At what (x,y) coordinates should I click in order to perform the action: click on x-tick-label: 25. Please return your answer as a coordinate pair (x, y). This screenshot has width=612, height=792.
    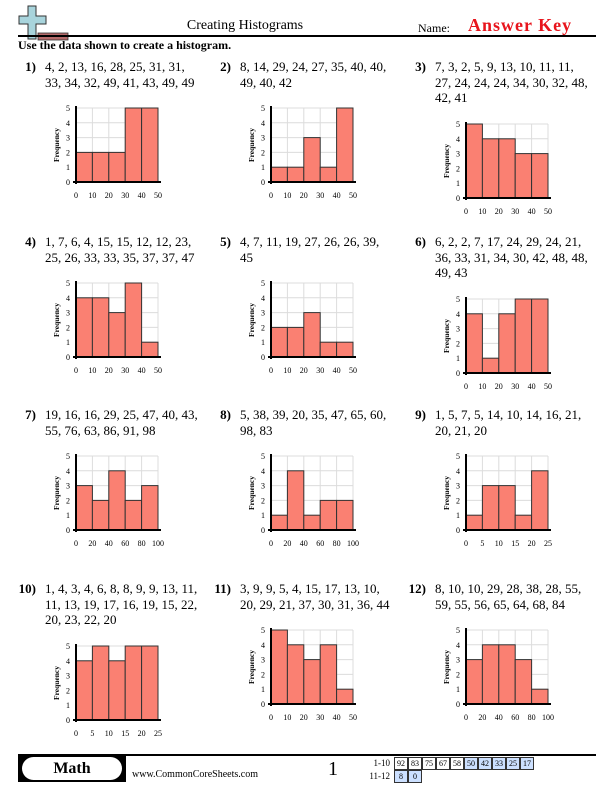
    Looking at the image, I should click on (158, 733).